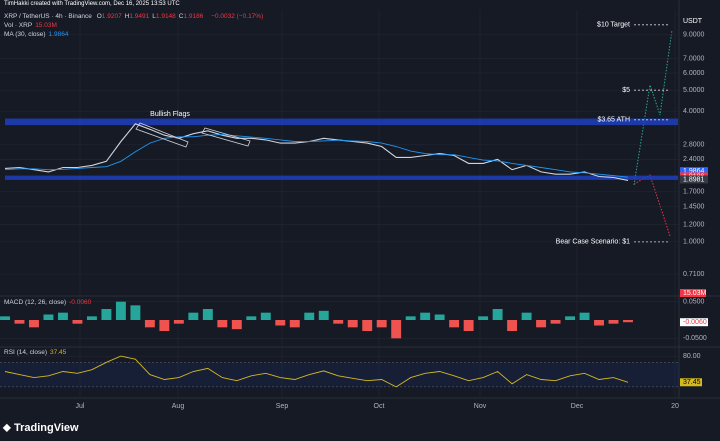 The width and height of the screenshot is (720, 441). What do you see at coordinates (46, 25) in the screenshot?
I see `volume-value: 15.03M` at bounding box center [46, 25].